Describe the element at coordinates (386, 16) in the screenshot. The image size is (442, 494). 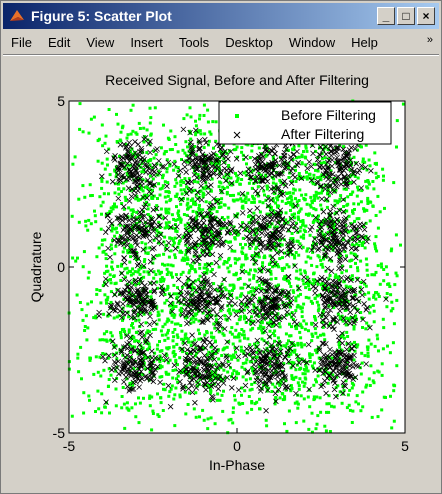
I see `minimize-button: _` at that location.